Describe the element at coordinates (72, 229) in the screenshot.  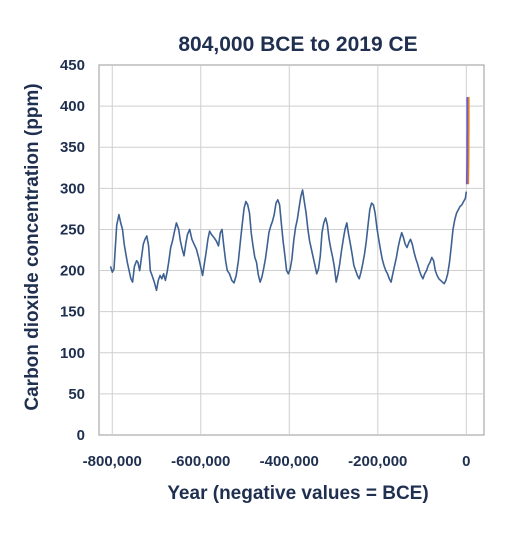
I see `y-tick-label: 250` at that location.